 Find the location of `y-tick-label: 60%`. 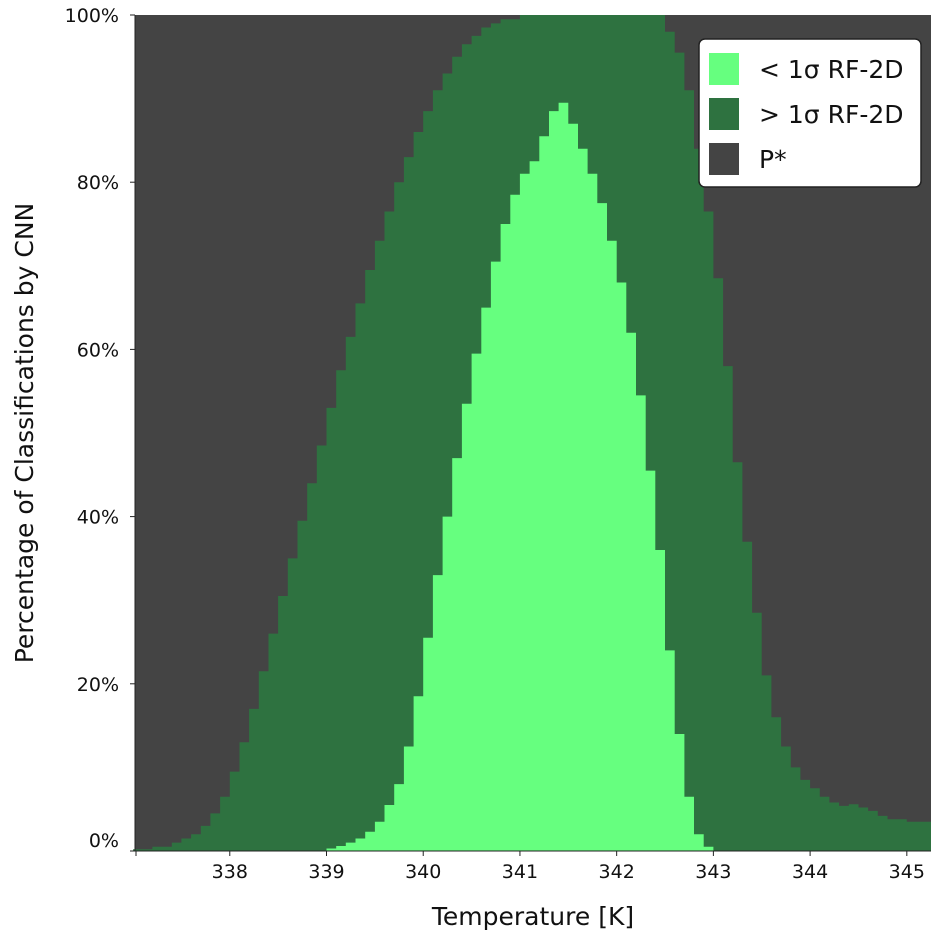

y-tick-label: 60% is located at coordinates (98, 350).